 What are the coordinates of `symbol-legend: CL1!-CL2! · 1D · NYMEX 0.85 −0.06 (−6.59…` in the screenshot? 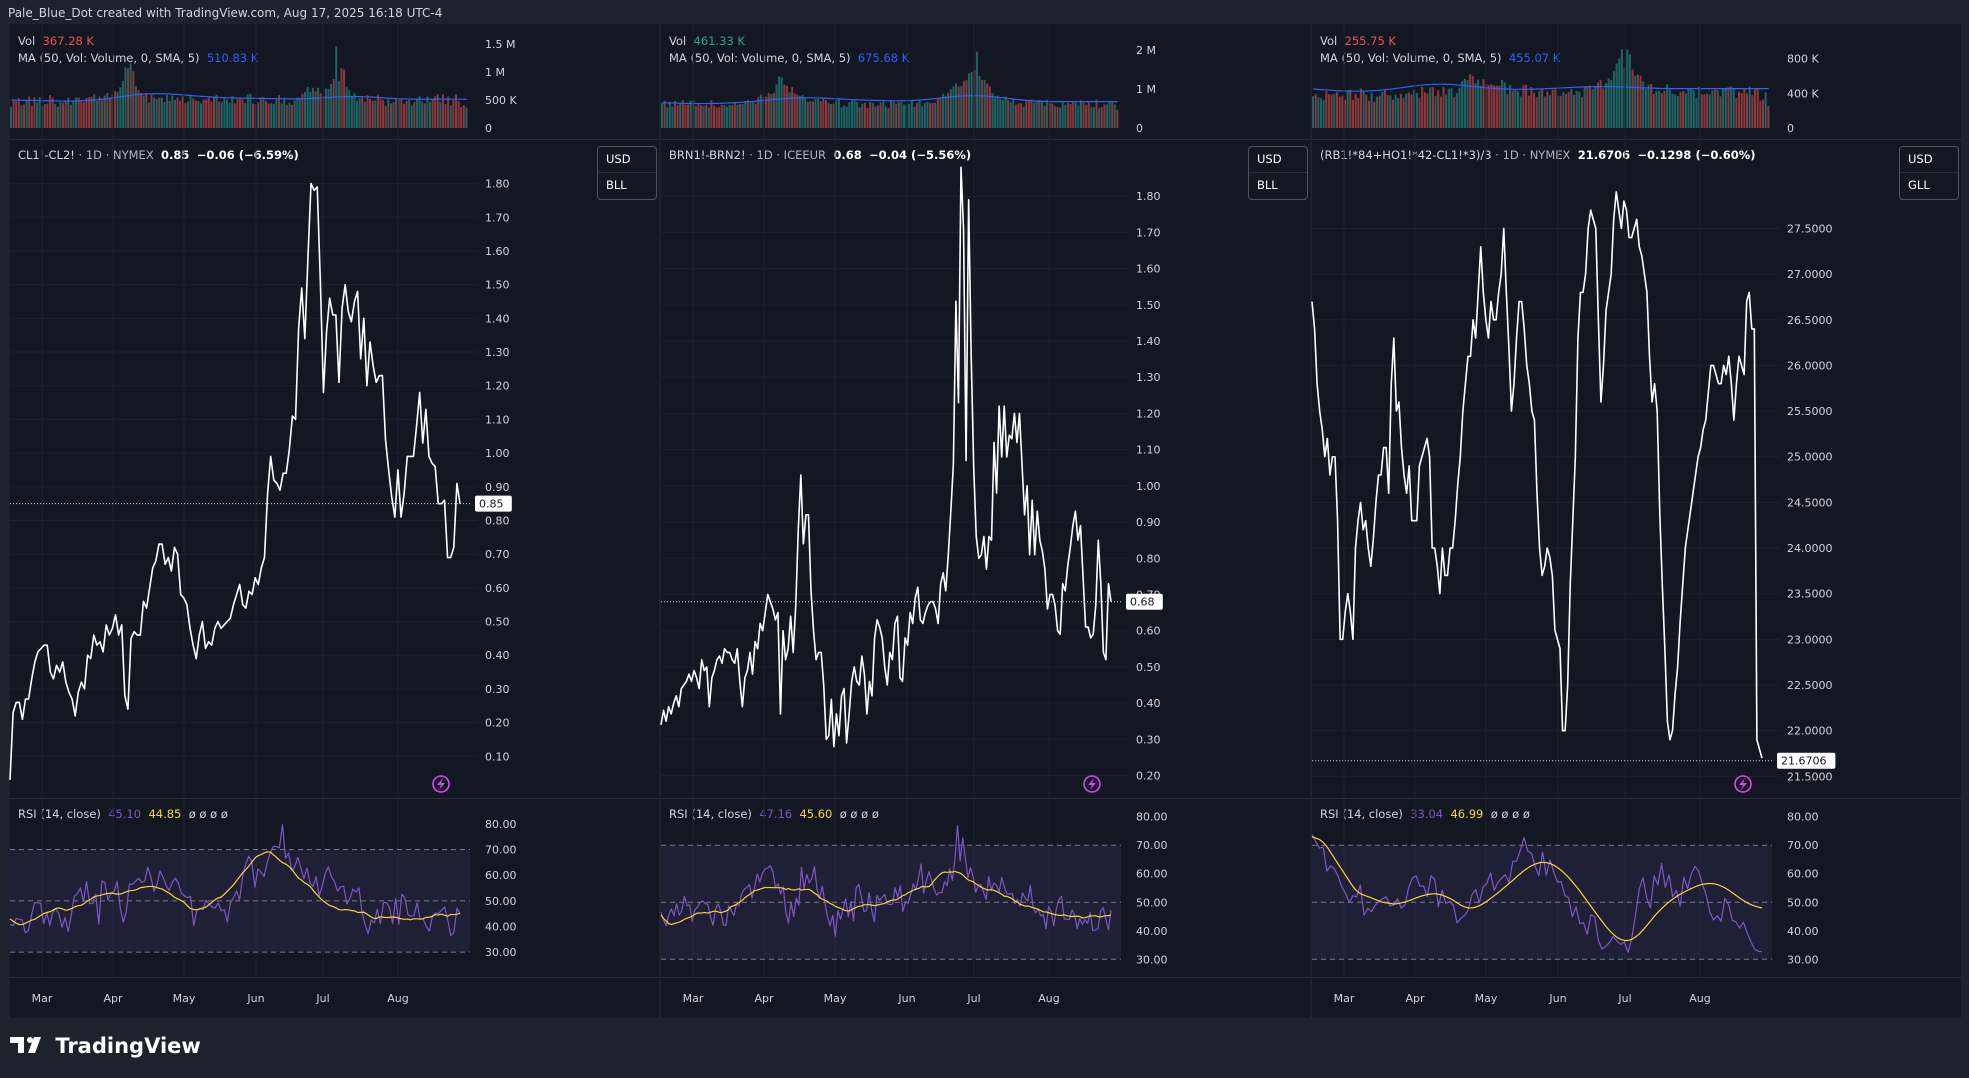 It's located at (158, 155).